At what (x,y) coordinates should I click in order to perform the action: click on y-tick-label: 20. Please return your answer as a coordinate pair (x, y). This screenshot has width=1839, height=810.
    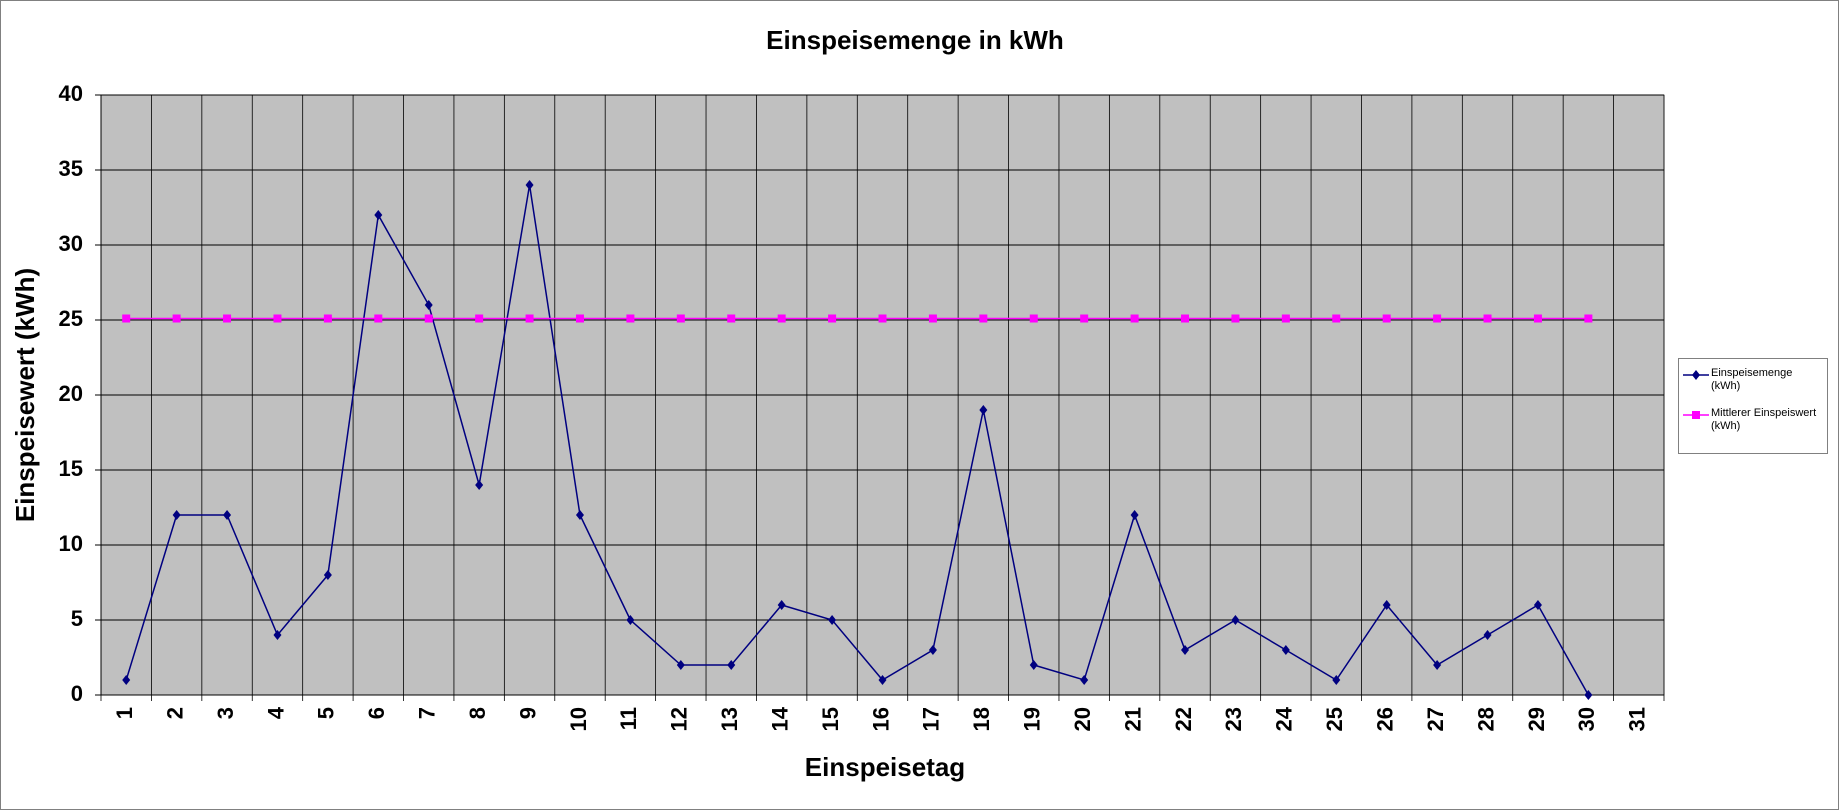
    Looking at the image, I should click on (71, 393).